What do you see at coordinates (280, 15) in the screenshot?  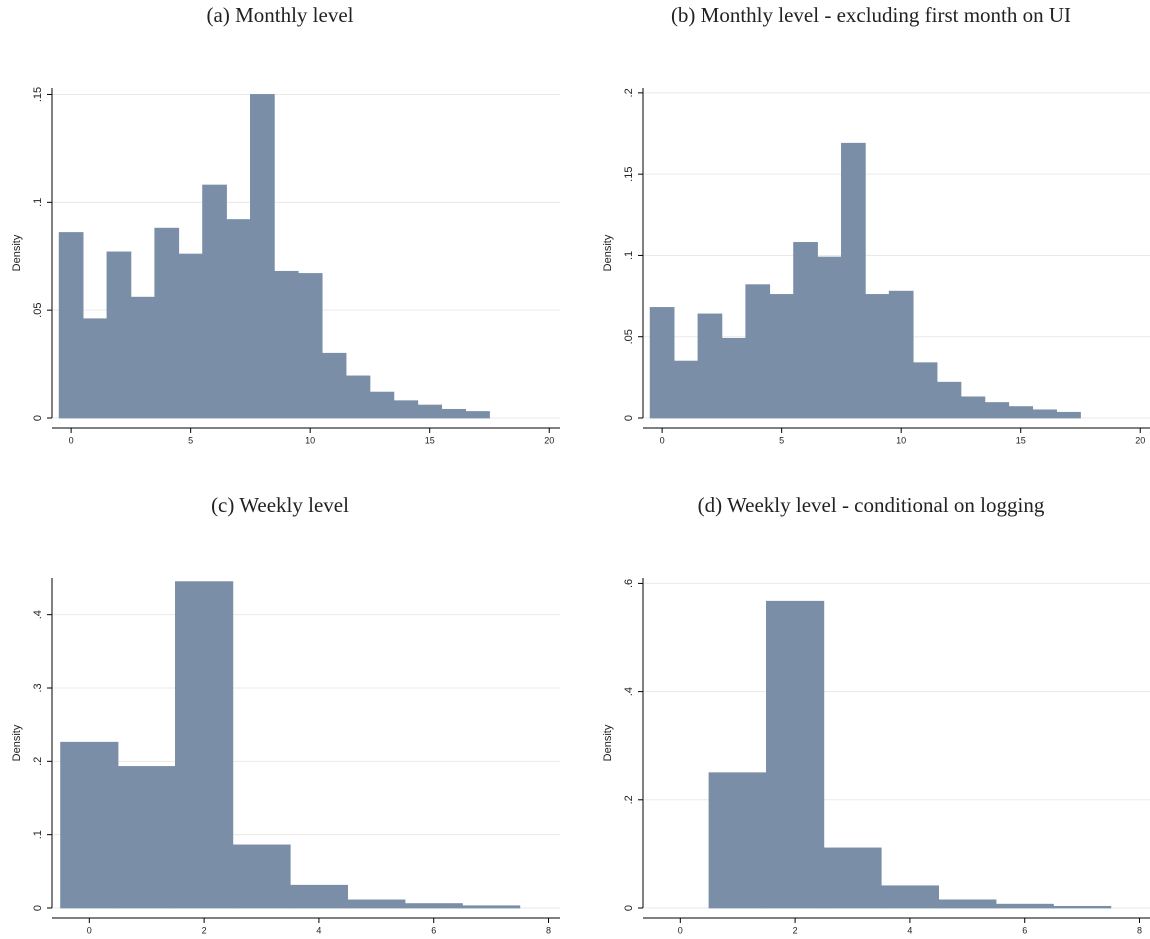 I see `chart-title: (a) Monthly level` at bounding box center [280, 15].